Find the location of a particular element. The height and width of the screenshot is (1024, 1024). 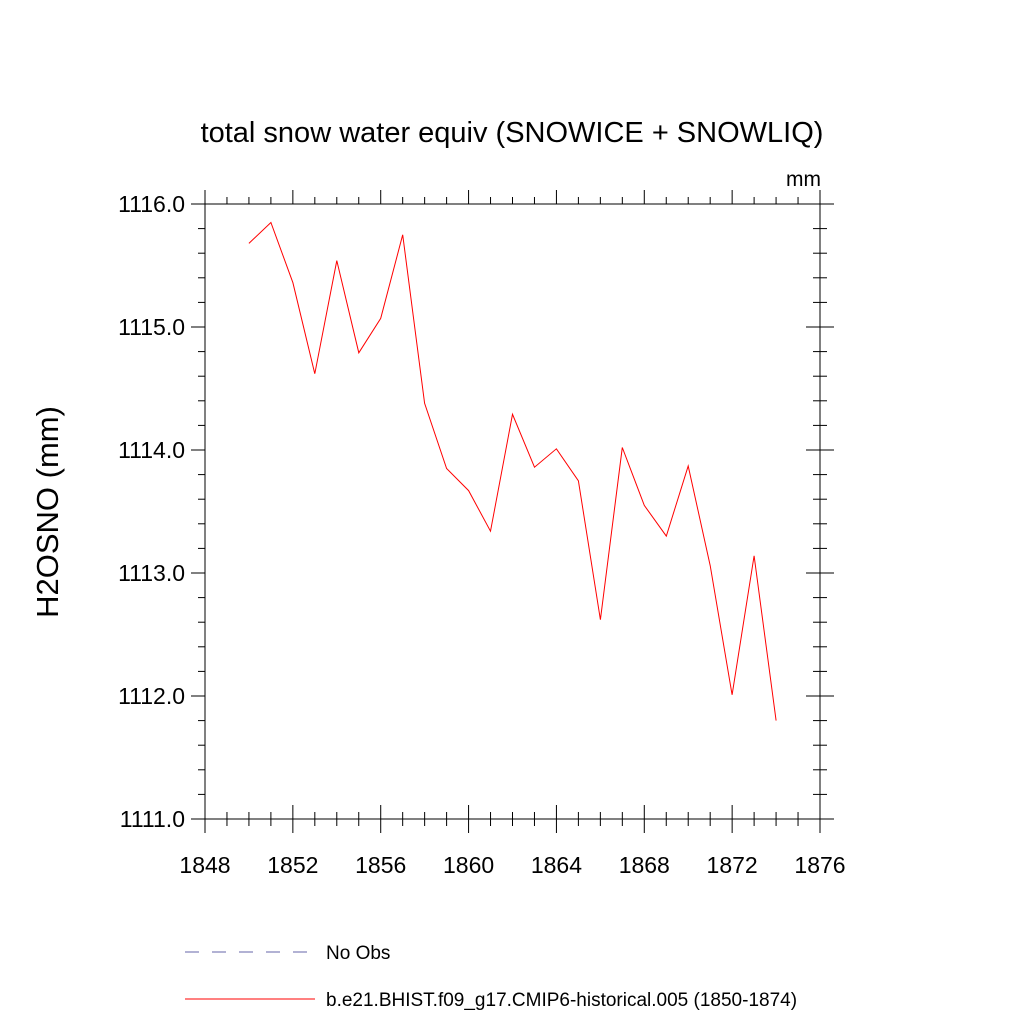

y-tick-label: 1114.0 is located at coordinates (151, 450).